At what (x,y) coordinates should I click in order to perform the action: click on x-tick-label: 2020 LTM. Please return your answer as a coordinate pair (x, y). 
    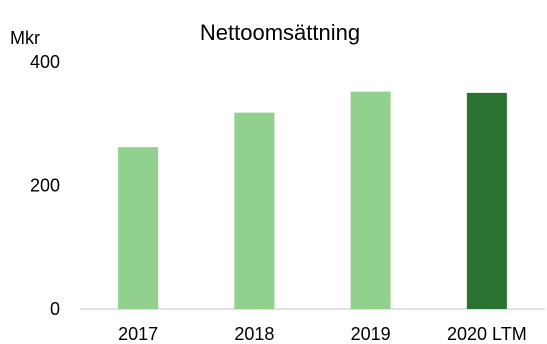
    Looking at the image, I should click on (487, 334).